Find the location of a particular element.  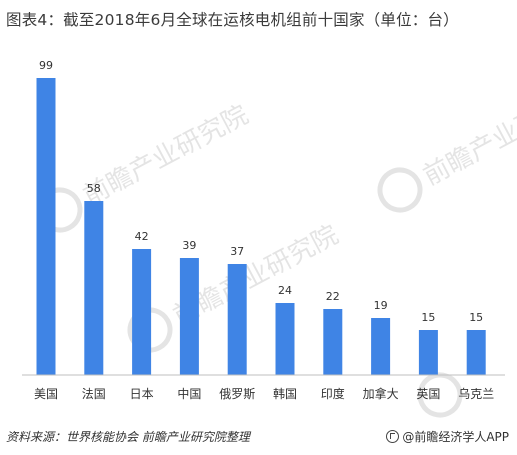

category-label: 中国 is located at coordinates (189, 393).